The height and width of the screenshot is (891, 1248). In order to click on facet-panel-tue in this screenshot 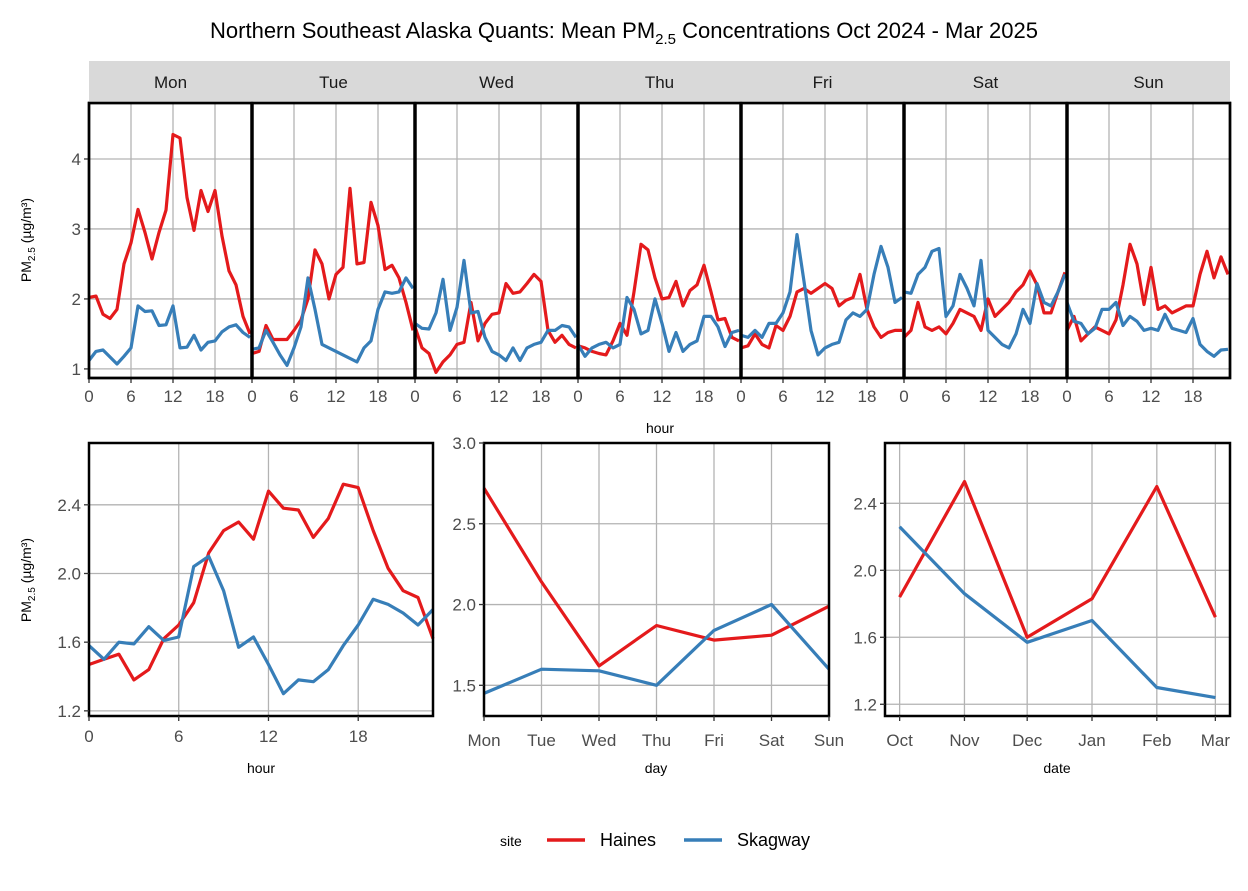, I will do `click(333, 240)`.